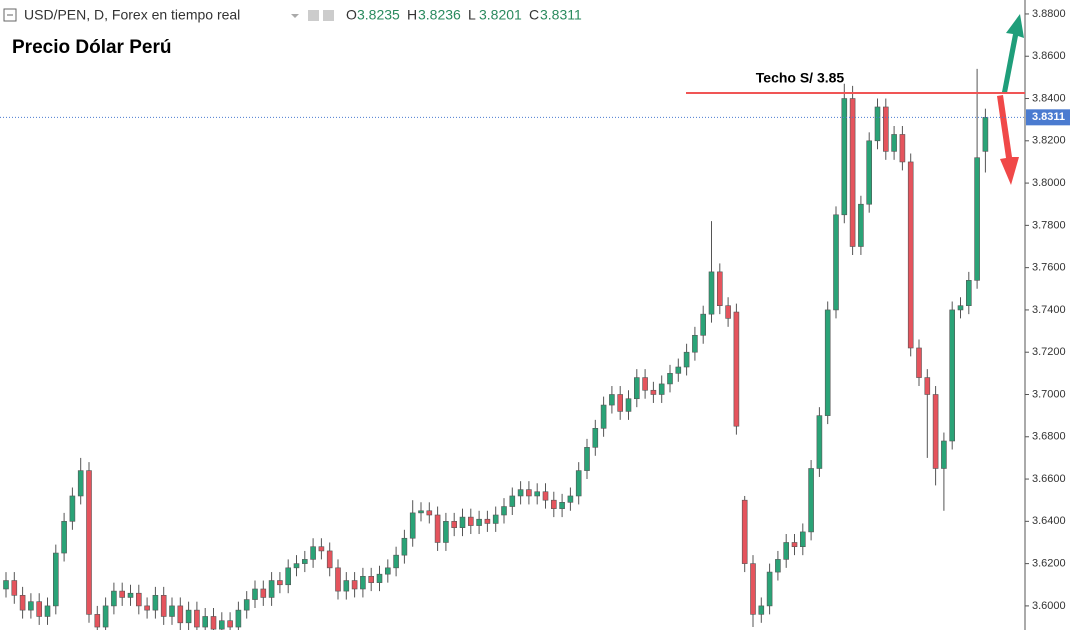 Image resolution: width=1070 pixels, height=630 pixels. What do you see at coordinates (472, 15) in the screenshot?
I see `ohlc-key: L` at bounding box center [472, 15].